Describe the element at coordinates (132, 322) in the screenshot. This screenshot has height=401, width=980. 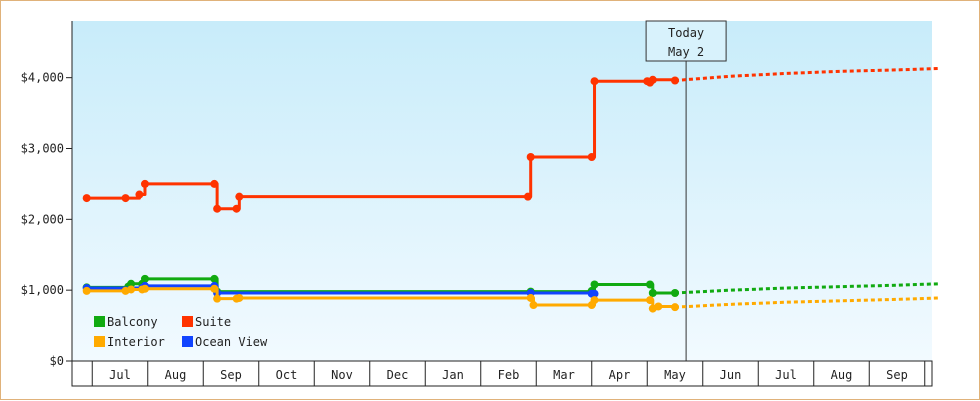
I see `legend-label: Balcony` at that location.